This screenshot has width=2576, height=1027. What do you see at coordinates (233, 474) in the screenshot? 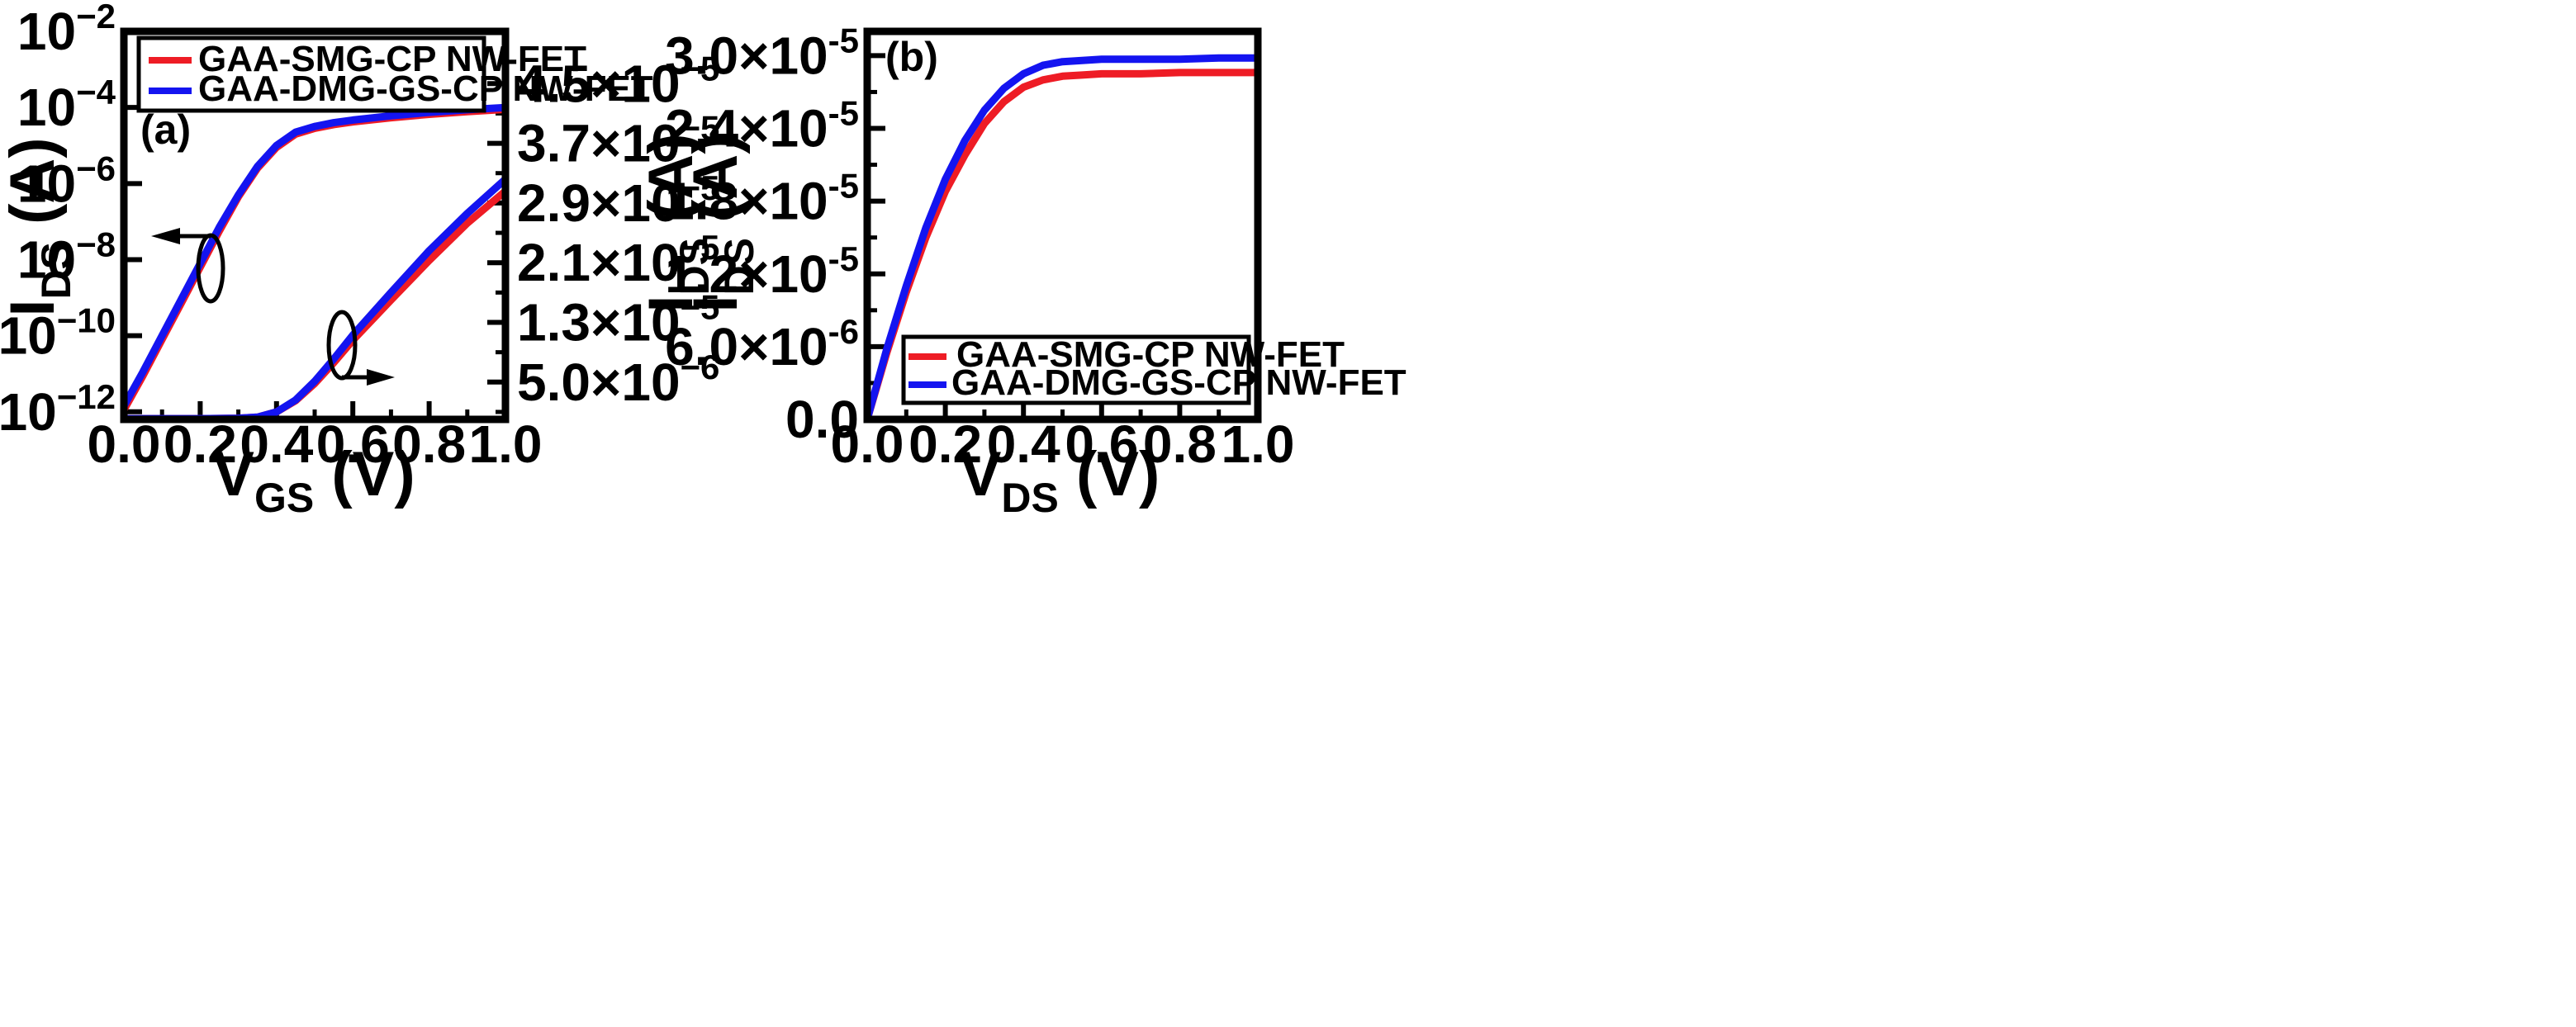
I see `x-axis-title-a-main: V` at bounding box center [233, 474].